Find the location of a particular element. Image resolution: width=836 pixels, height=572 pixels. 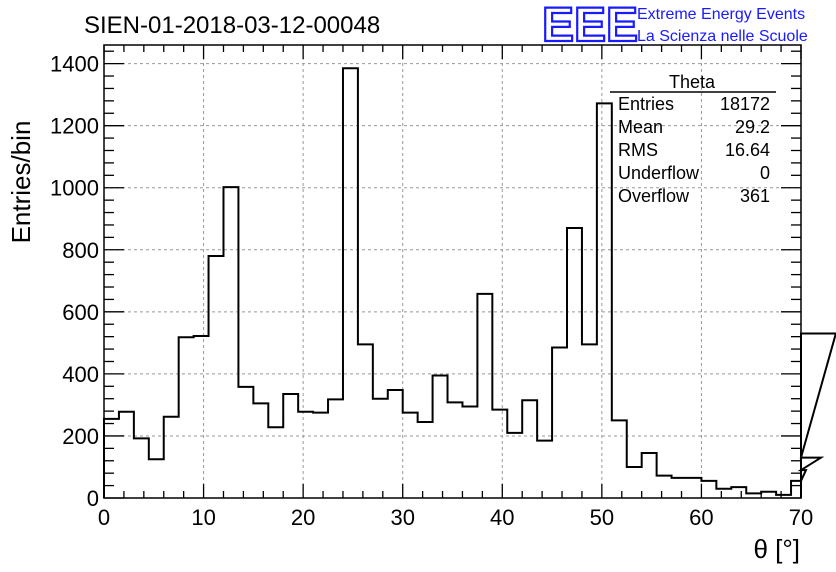

x-axis-label: θ [°] is located at coordinates (776, 549).